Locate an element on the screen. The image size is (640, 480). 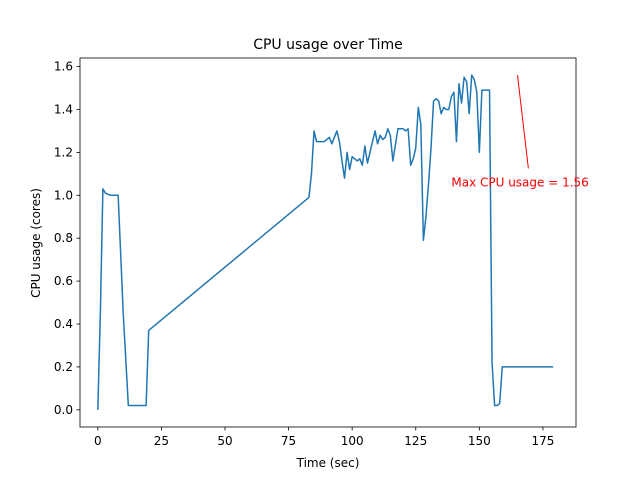
y-tick-label: 0.2 is located at coordinates (63, 367).